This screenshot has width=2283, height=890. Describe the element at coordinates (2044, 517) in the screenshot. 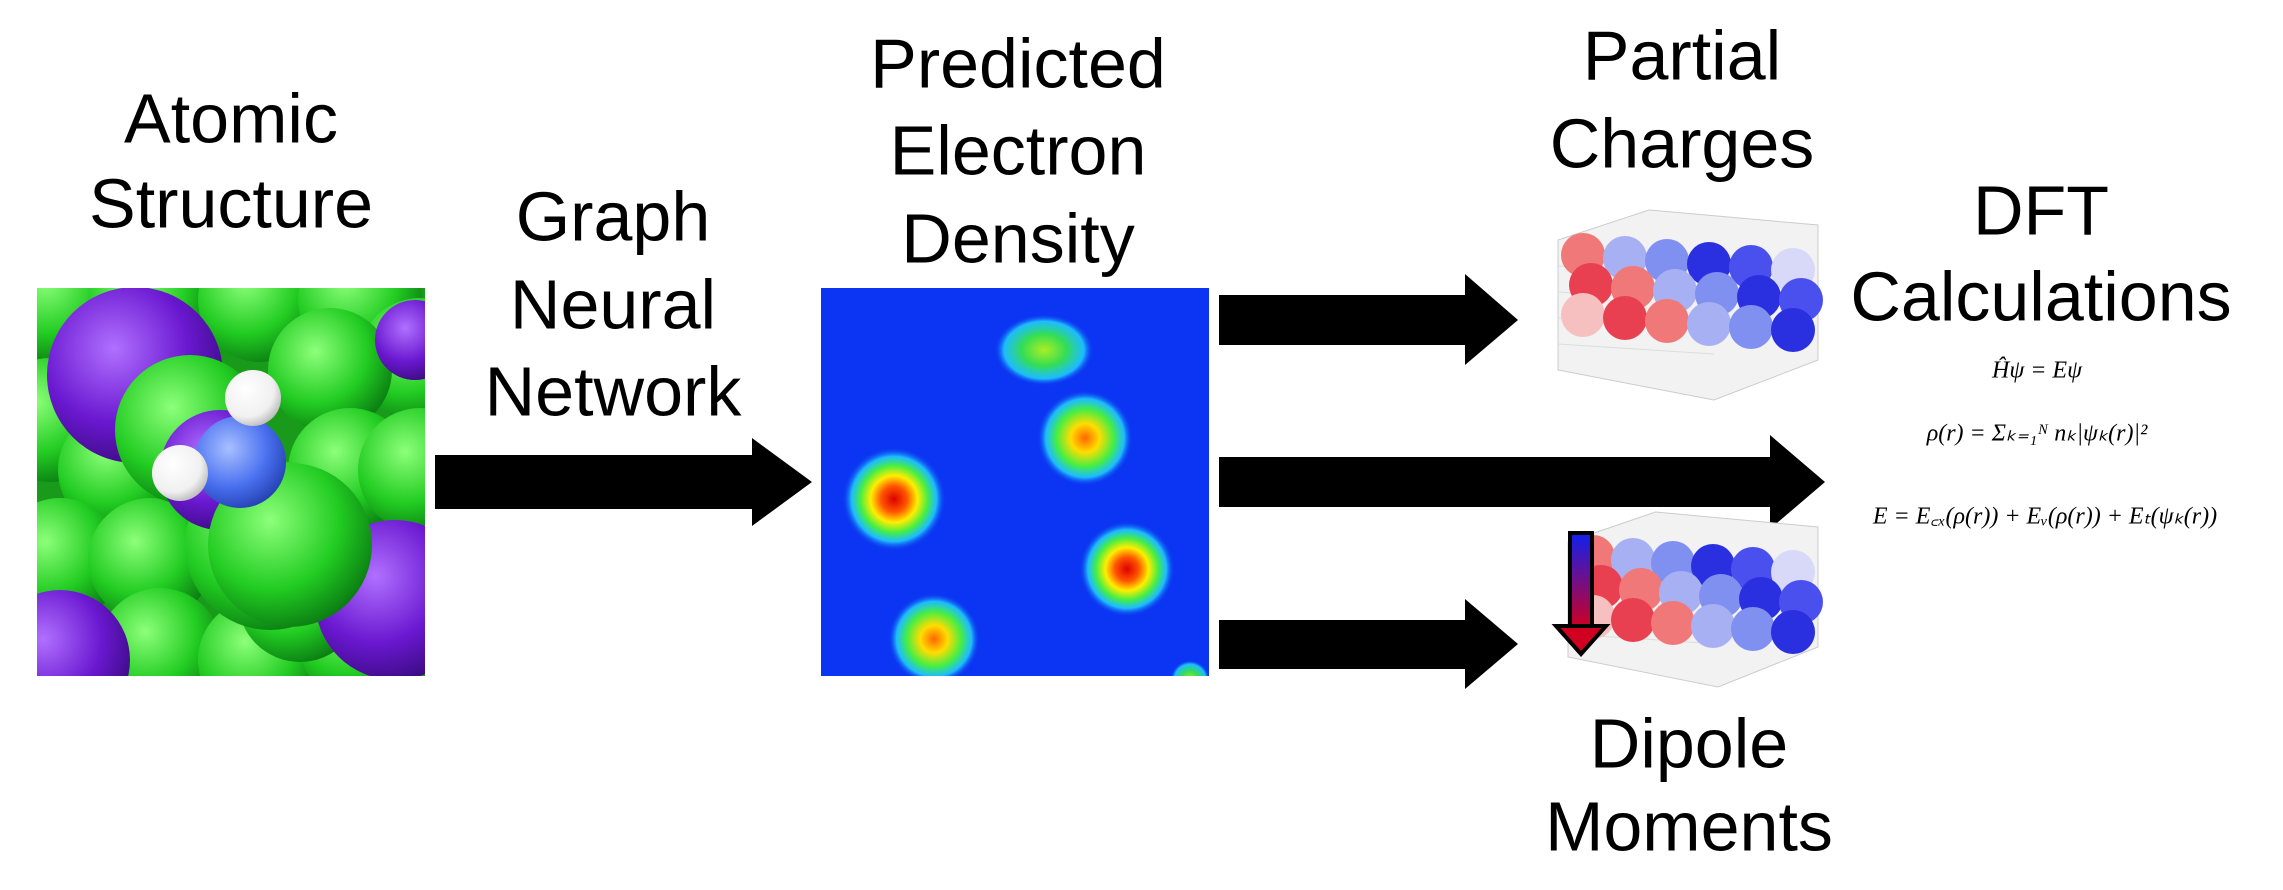

I see `equation: E = E꜀ₓ(ρ(r)) + Eᵥ(ρ(r)) + Eₜ(ψₖ(r))` at that location.